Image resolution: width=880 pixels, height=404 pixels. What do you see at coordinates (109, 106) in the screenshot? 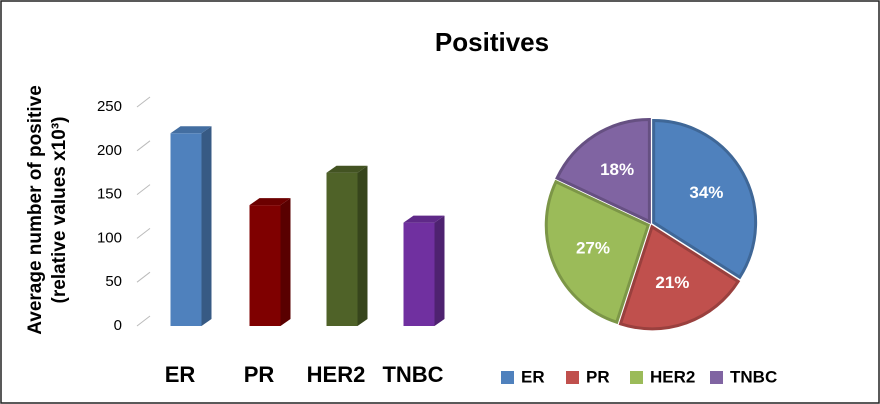
I see `y-tick-label: 250` at bounding box center [109, 106].